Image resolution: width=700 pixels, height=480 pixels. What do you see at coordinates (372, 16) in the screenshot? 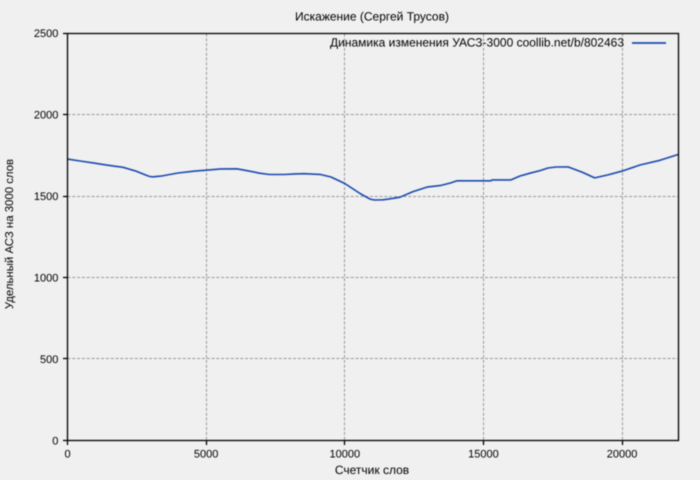
I see `svg-text: Искажение (Сергей Трусов)` at bounding box center [372, 16].